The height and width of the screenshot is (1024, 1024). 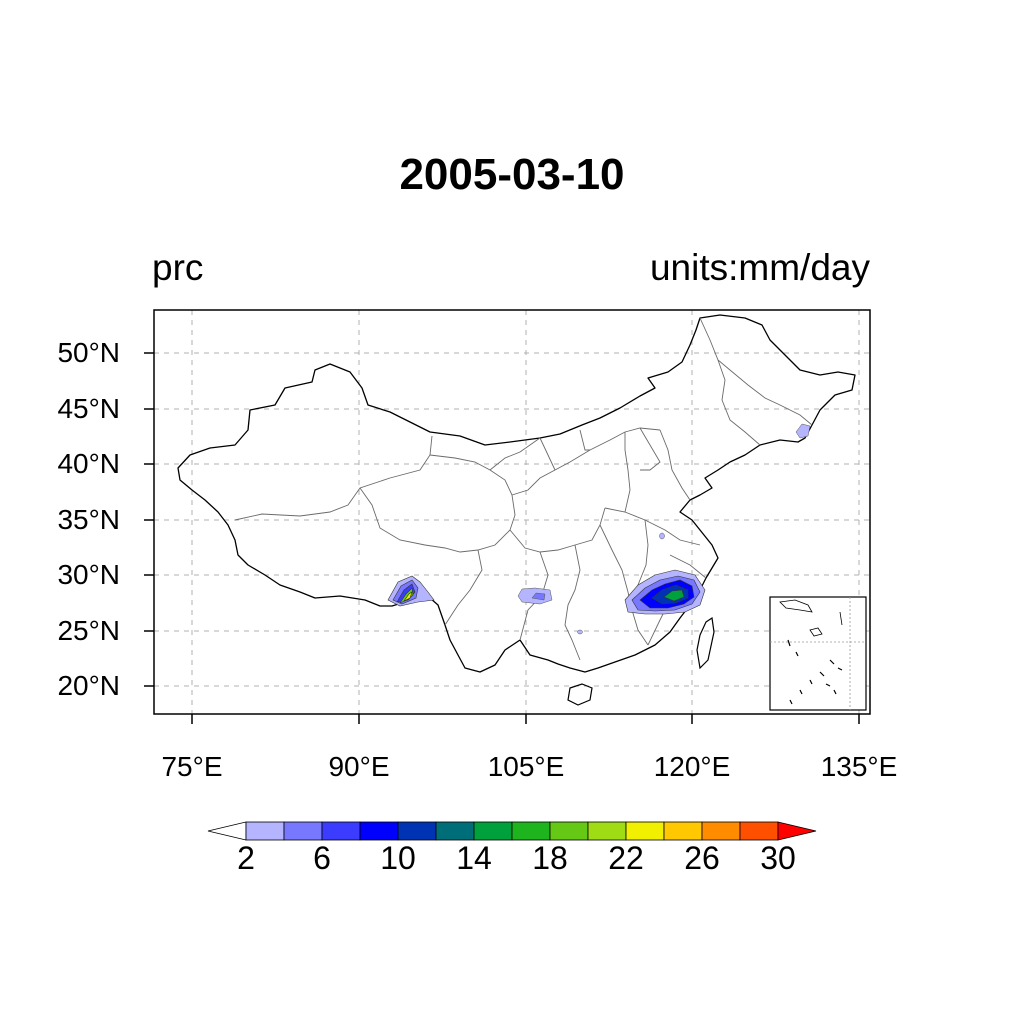 What do you see at coordinates (411, 591) in the screenshot?
I see `precip-southeast-tibet` at bounding box center [411, 591].